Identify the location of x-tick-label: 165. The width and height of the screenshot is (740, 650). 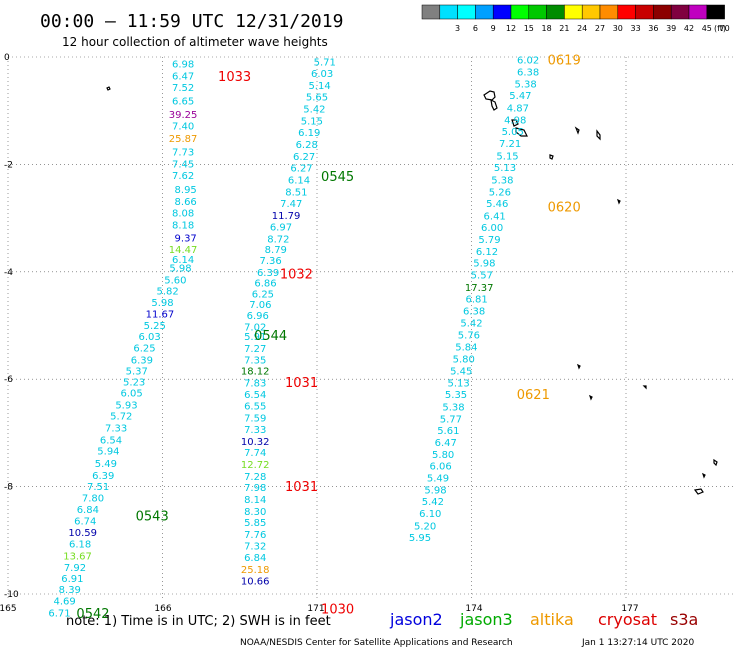
(8, 609).